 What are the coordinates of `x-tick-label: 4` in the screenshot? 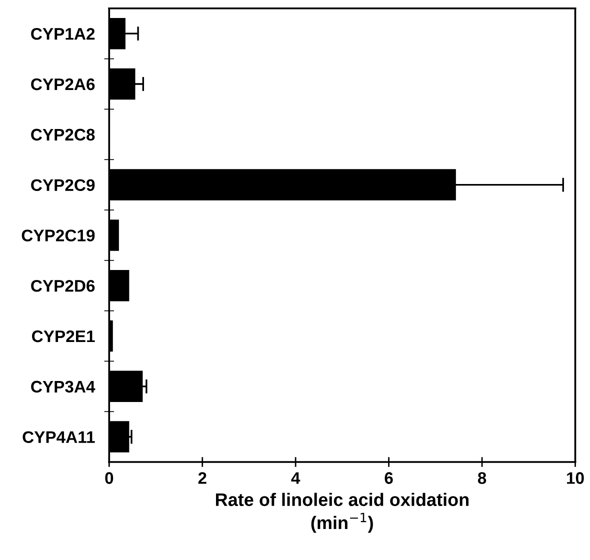 It's located at (295, 478).